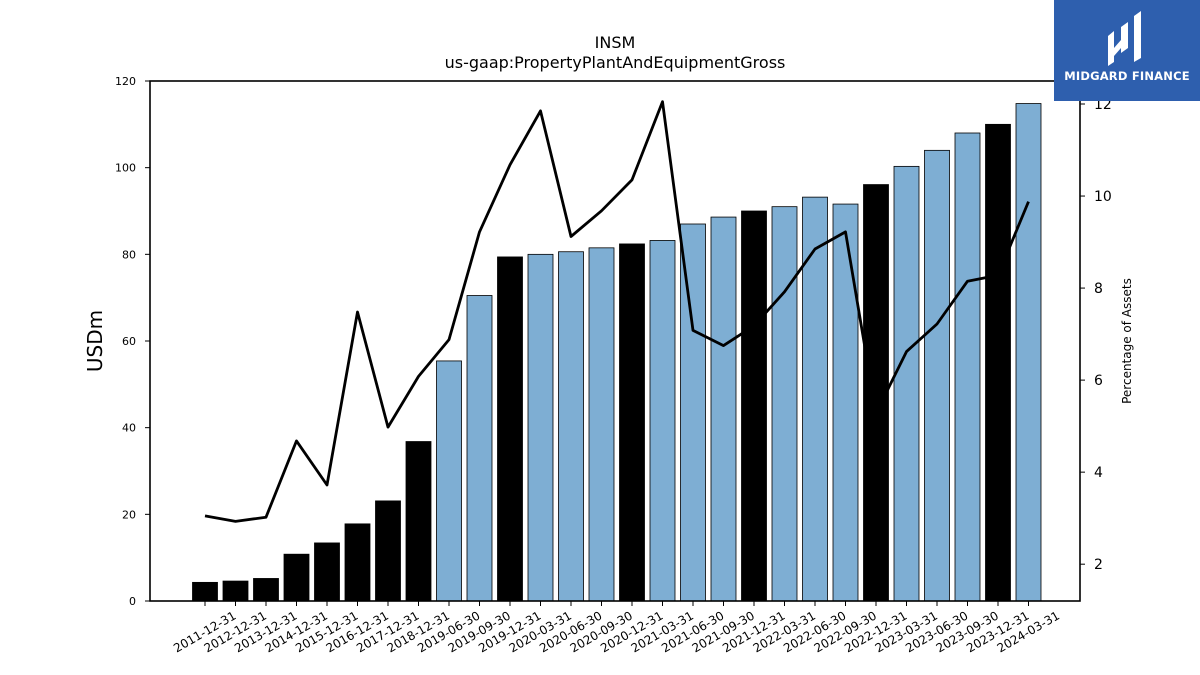 The height and width of the screenshot is (675, 1200). Describe the element at coordinates (125, 168) in the screenshot. I see `y-tick-label: 100` at that location.